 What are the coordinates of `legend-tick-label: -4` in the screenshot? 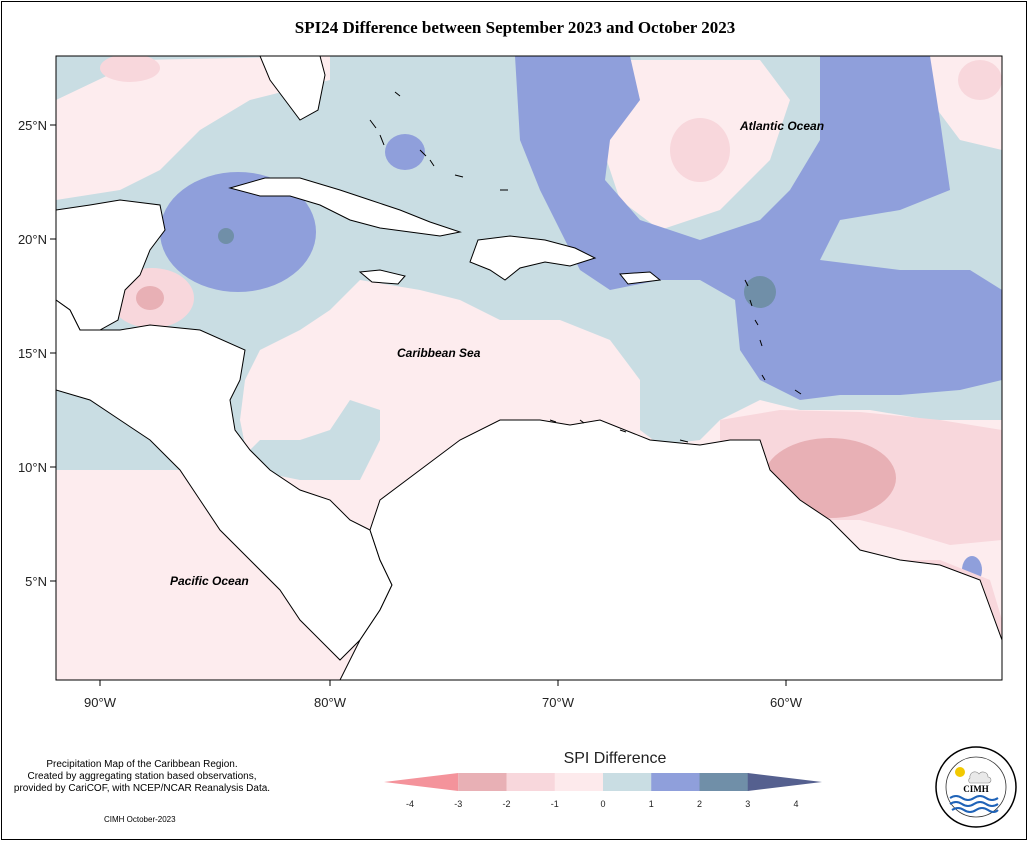 It's located at (410, 804).